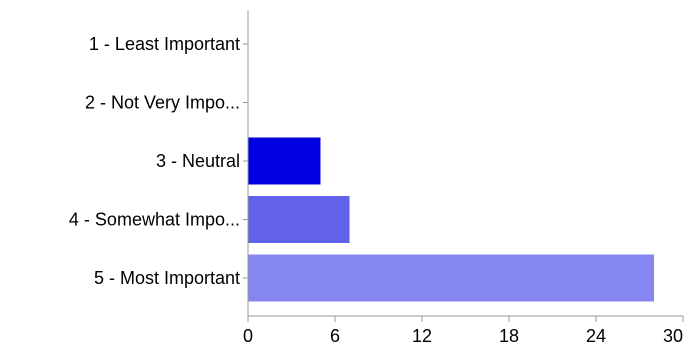  Describe the element at coordinates (335, 336) in the screenshot. I see `x-tick-label: 6` at that location.